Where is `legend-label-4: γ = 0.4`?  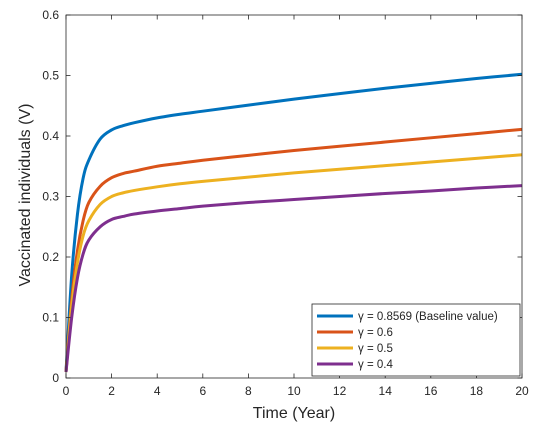 legend-label-4: γ = 0.4 is located at coordinates (375, 365).